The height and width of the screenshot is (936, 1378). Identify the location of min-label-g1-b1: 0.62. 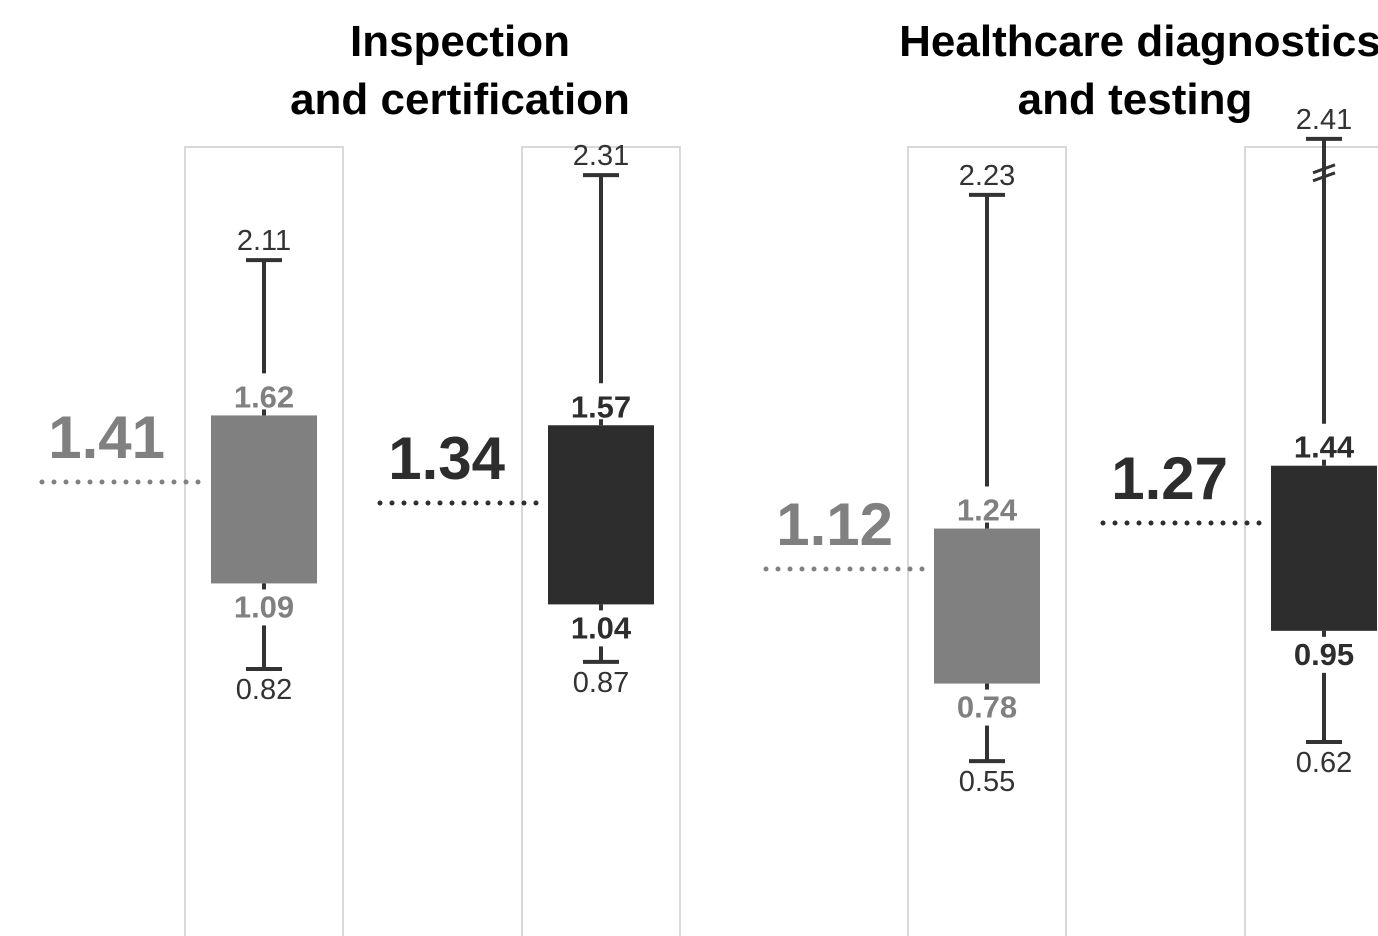
(1324, 763).